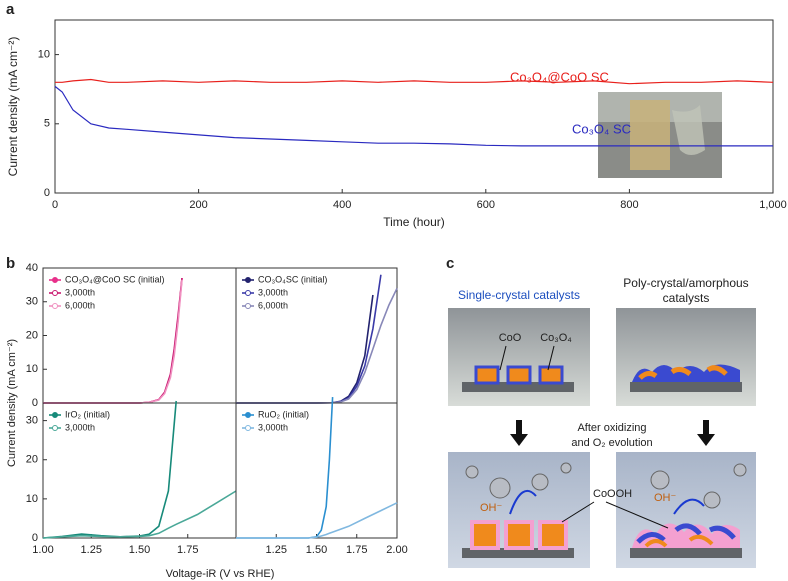 Image resolution: width=788 pixels, height=581 pixels. I want to click on legend-label: RuO₂ (initial), so click(283, 414).